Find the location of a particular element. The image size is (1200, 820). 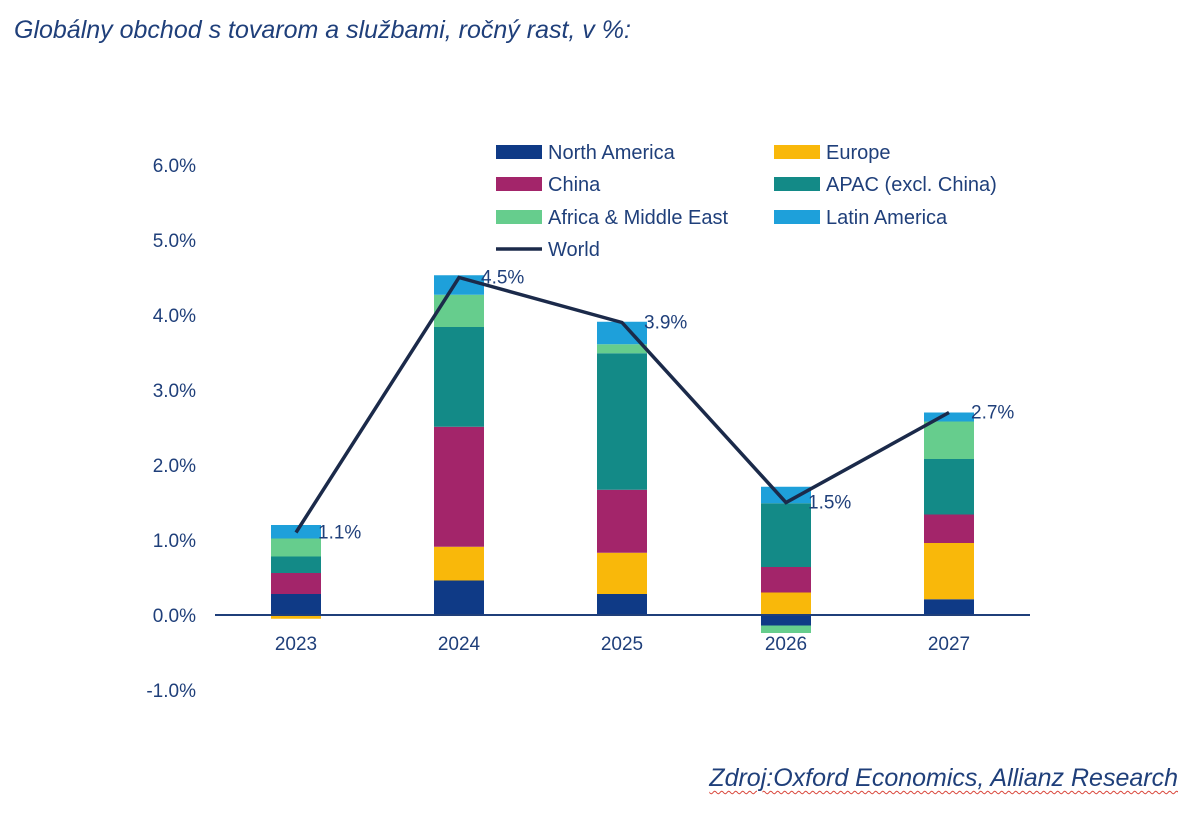

y-tick-label: 6.0% is located at coordinates (174, 166).